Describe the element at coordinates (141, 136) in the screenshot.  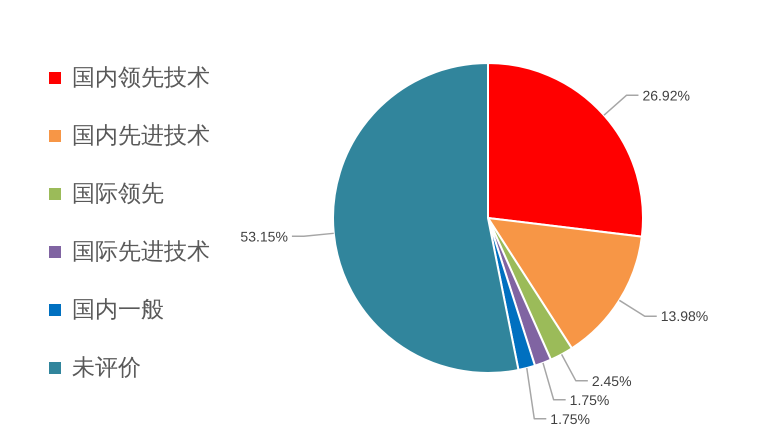
I see `legend-label: 国内先进技术` at that location.